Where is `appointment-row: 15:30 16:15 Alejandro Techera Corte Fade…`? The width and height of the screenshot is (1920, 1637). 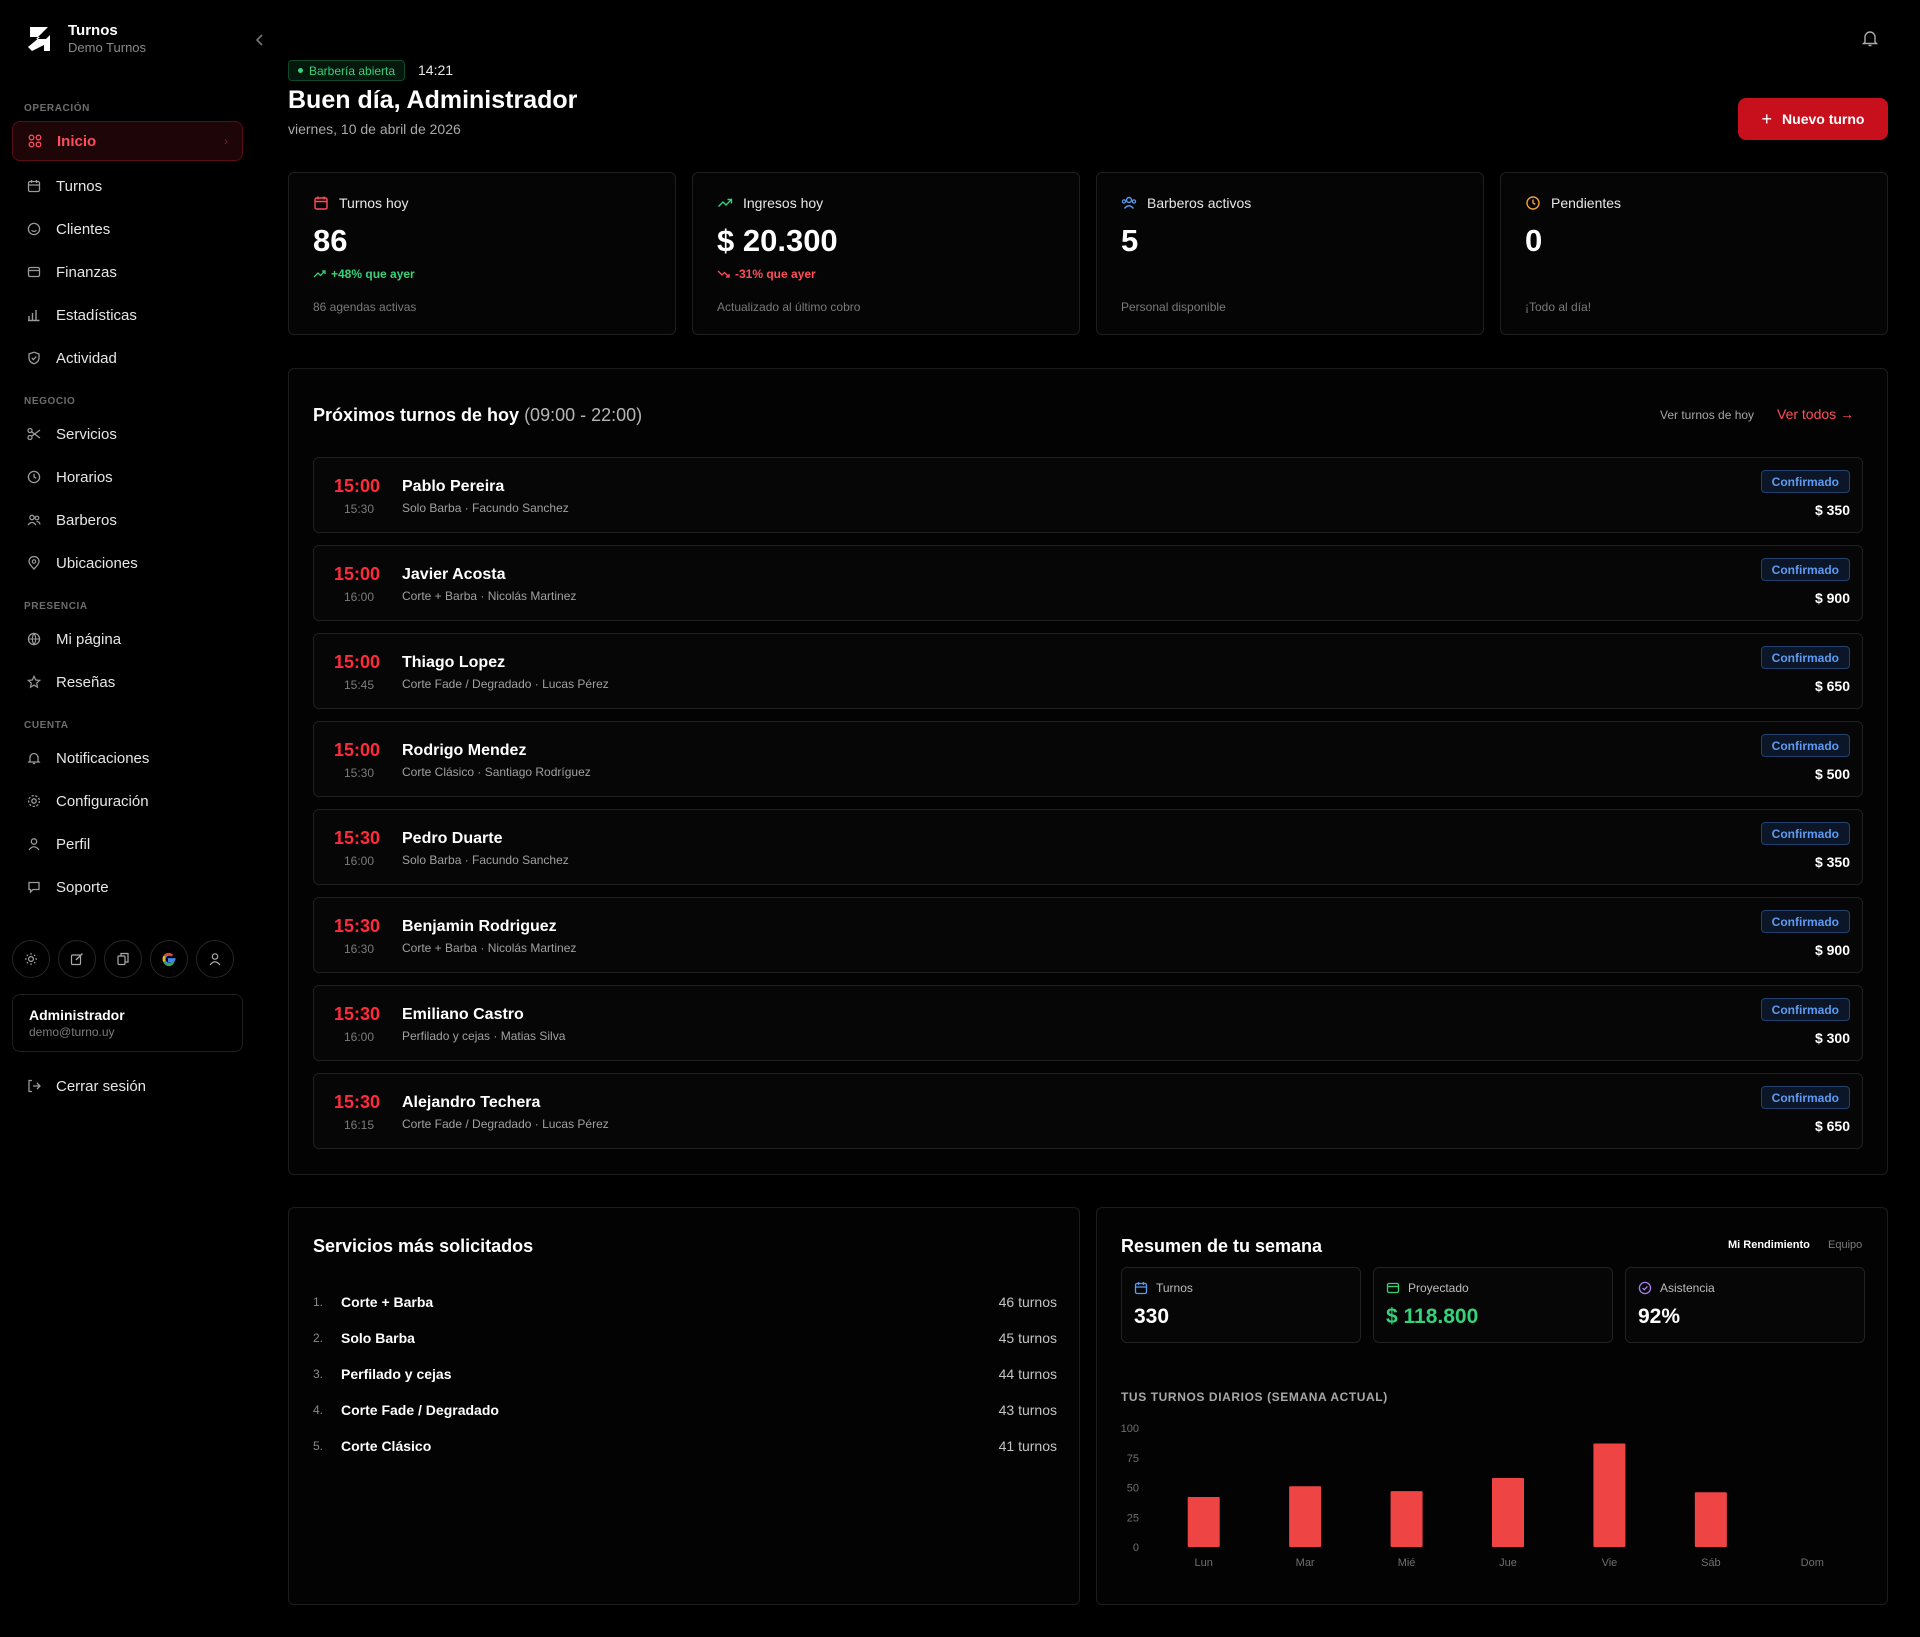 appointment-row: 15:30 16:15 Alejandro Techera Corte Fade… is located at coordinates (1088, 1111).